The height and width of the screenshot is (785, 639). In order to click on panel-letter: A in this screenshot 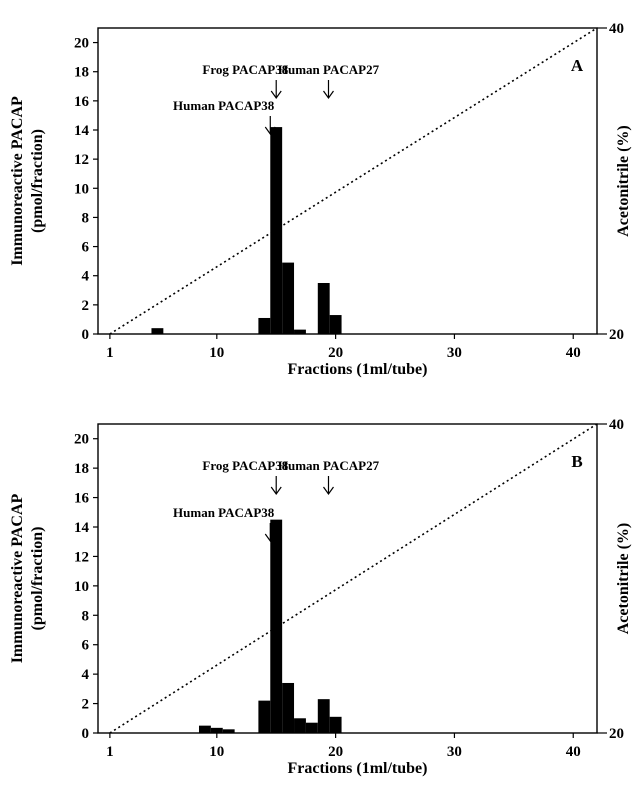, I will do `click(577, 65)`.